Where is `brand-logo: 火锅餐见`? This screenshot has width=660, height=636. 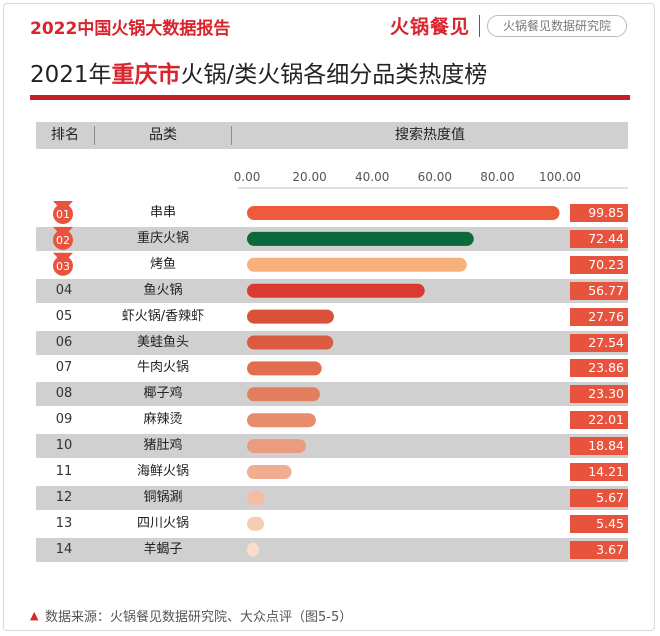 brand-logo: 火锅餐见 is located at coordinates (430, 27).